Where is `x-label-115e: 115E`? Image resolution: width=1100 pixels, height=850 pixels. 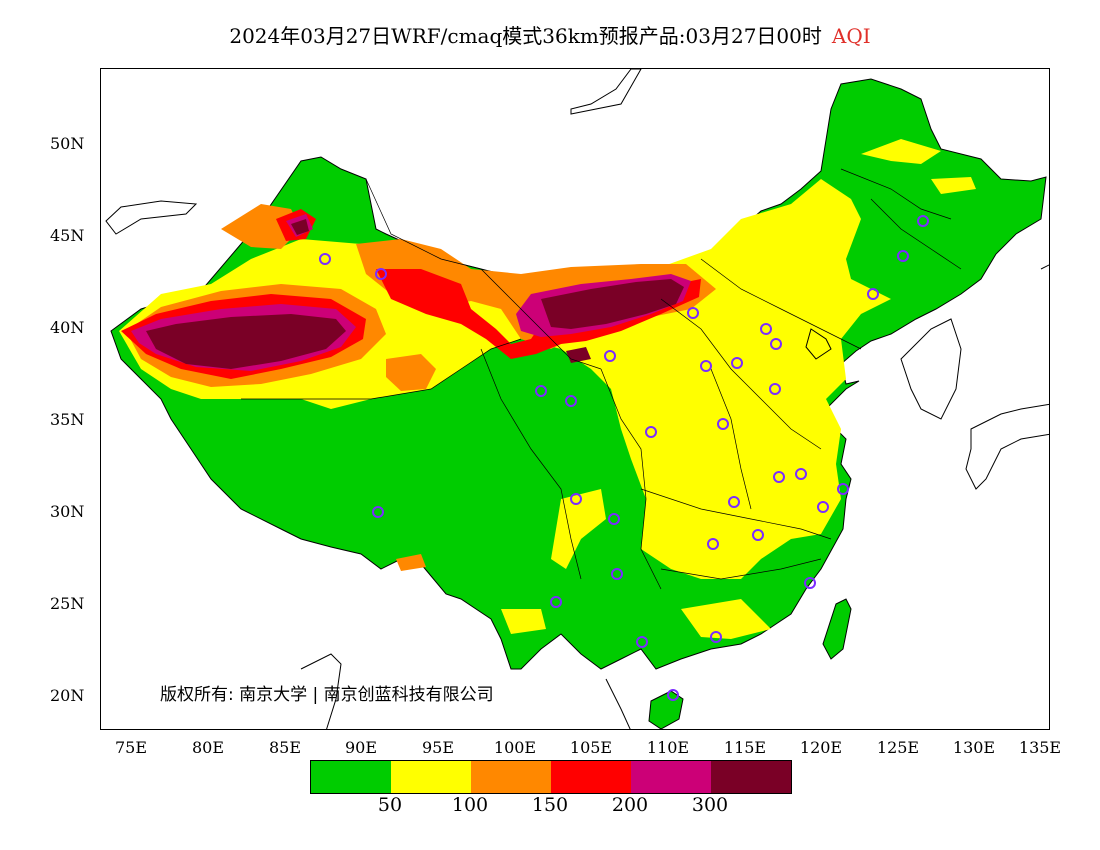
x-label-115e: 115E is located at coordinates (745, 747).